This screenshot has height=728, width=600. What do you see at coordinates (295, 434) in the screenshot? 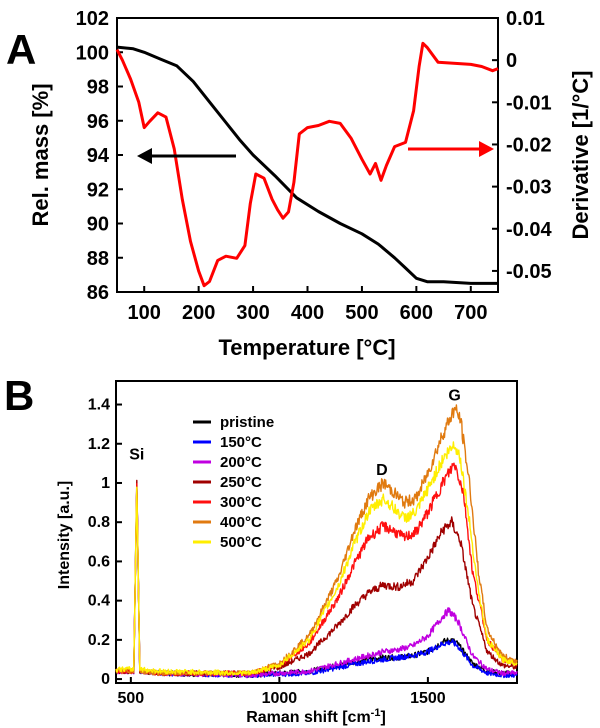
I see `panel-b-peak-labels: Si D G` at bounding box center [295, 434].